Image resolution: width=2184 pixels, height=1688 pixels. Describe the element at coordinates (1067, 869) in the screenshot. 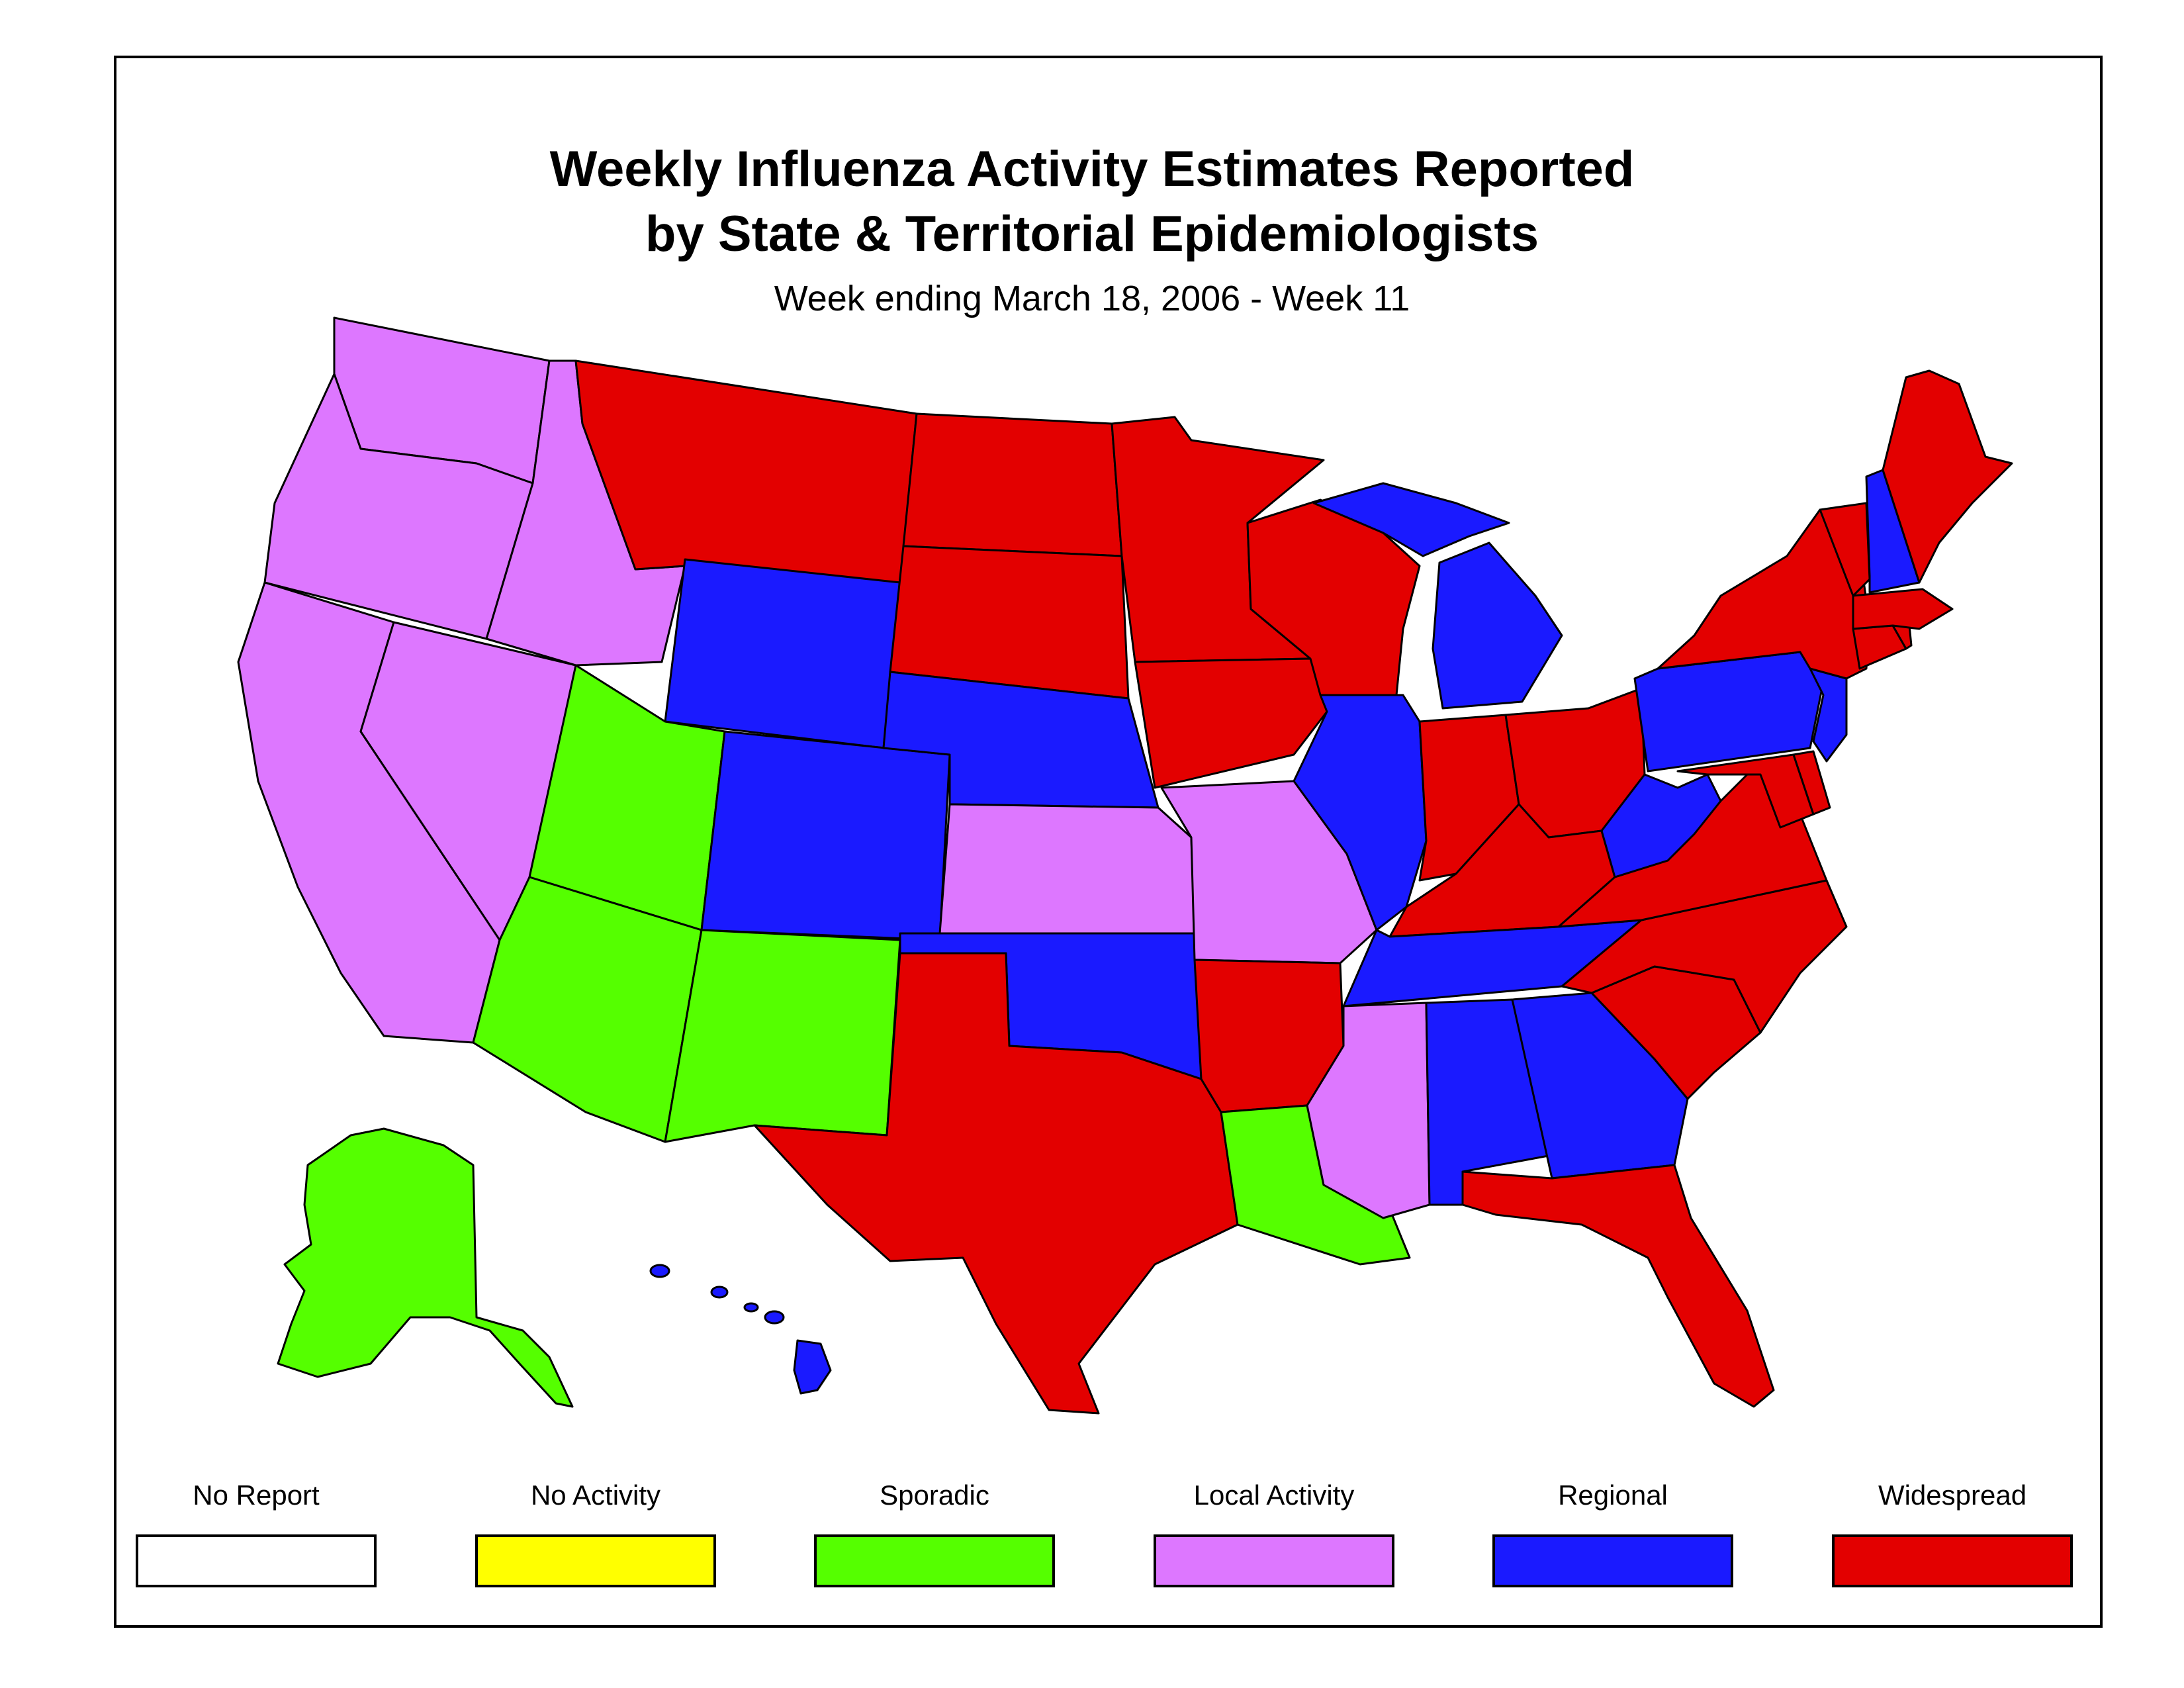

I see `state-ks` at that location.